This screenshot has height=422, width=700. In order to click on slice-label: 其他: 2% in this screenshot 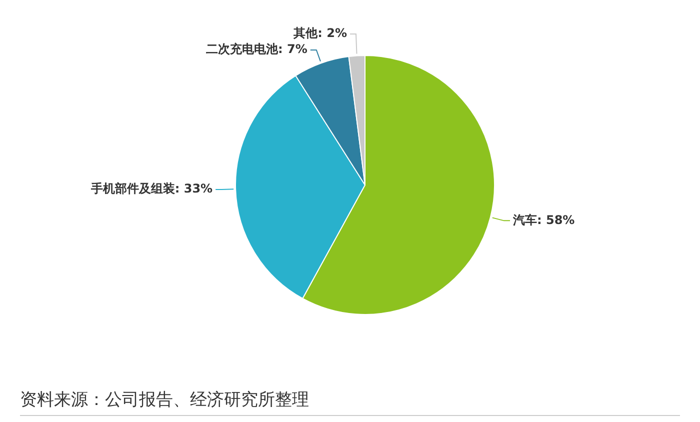, I will do `click(319, 33)`.